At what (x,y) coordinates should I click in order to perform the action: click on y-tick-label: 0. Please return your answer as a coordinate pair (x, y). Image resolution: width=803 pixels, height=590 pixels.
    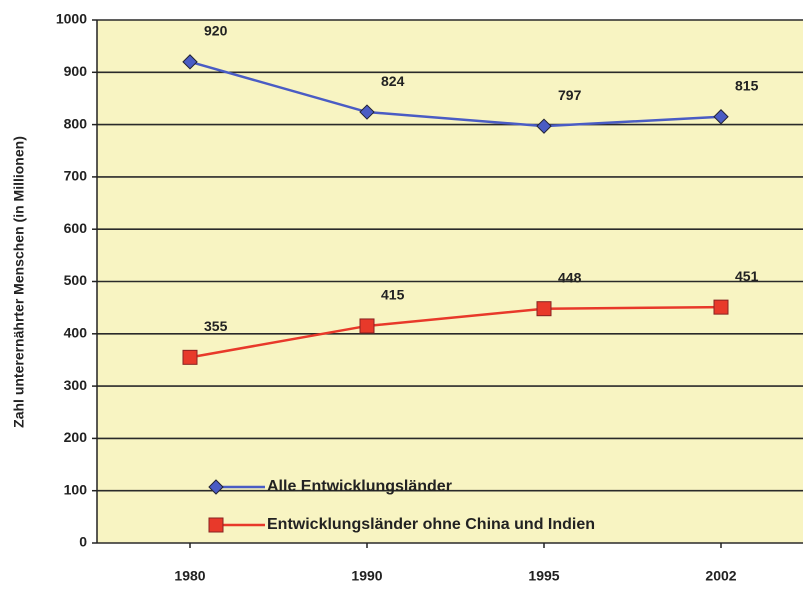
    Looking at the image, I should click on (83, 542).